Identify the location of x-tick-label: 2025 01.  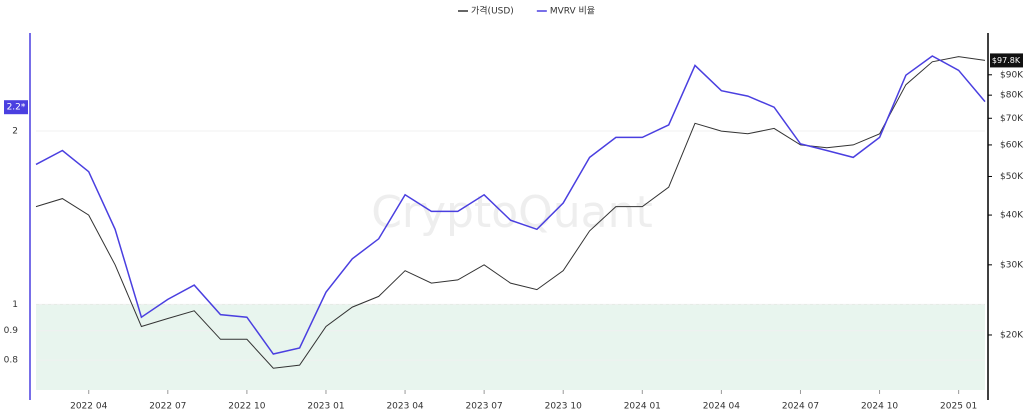
(958, 407).